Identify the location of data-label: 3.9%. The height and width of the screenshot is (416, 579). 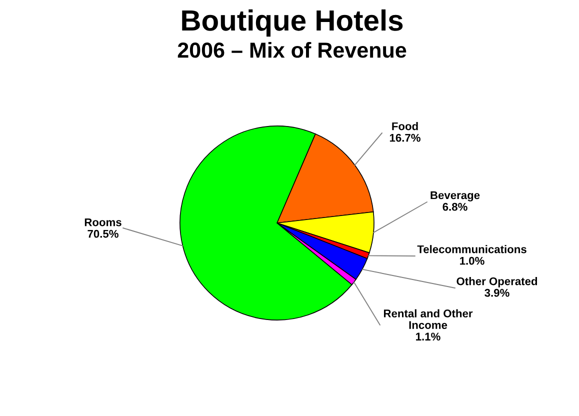
(497, 292).